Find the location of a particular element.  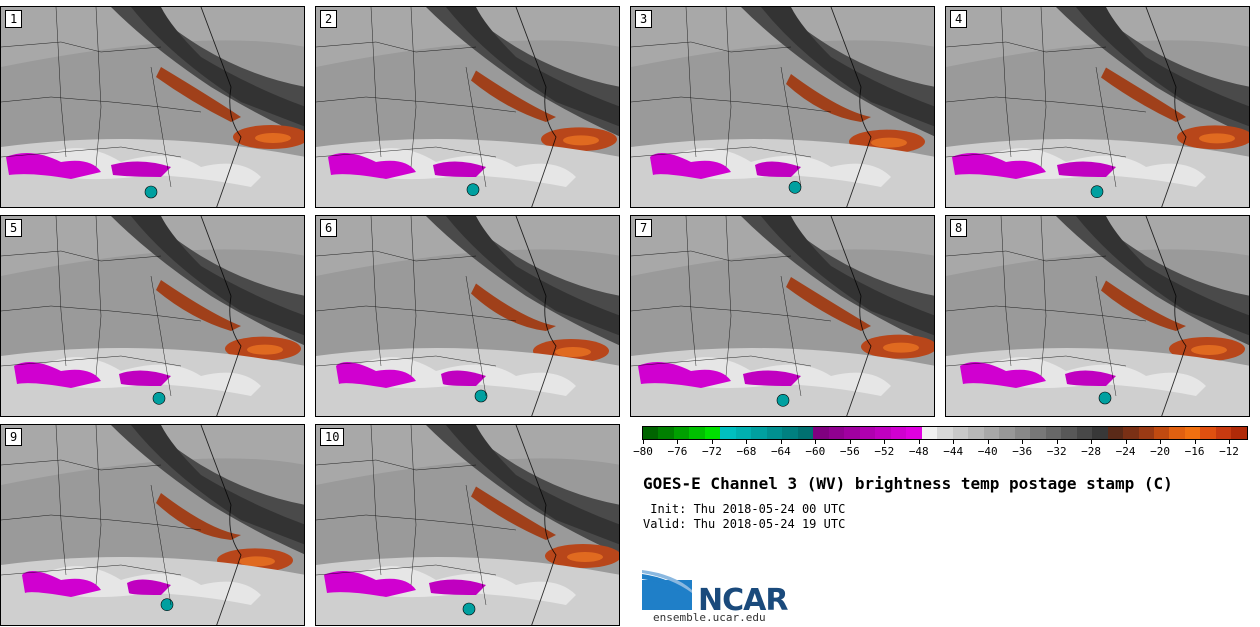

map-panel-2: 2 is located at coordinates (467, 107).